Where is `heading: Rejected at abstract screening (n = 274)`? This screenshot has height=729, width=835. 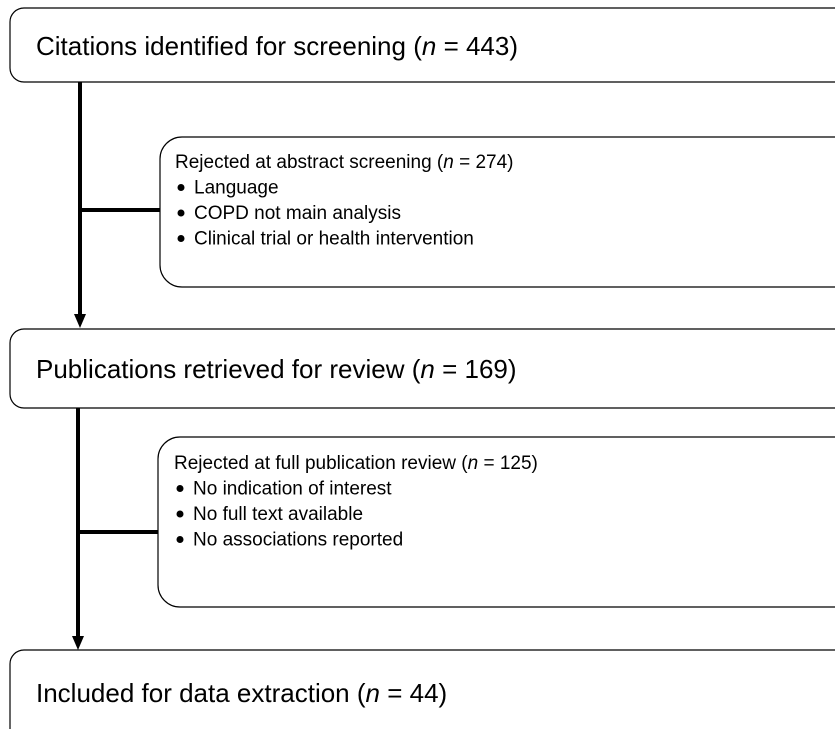
heading: Rejected at abstract screening (n = 274) is located at coordinates (344, 162).